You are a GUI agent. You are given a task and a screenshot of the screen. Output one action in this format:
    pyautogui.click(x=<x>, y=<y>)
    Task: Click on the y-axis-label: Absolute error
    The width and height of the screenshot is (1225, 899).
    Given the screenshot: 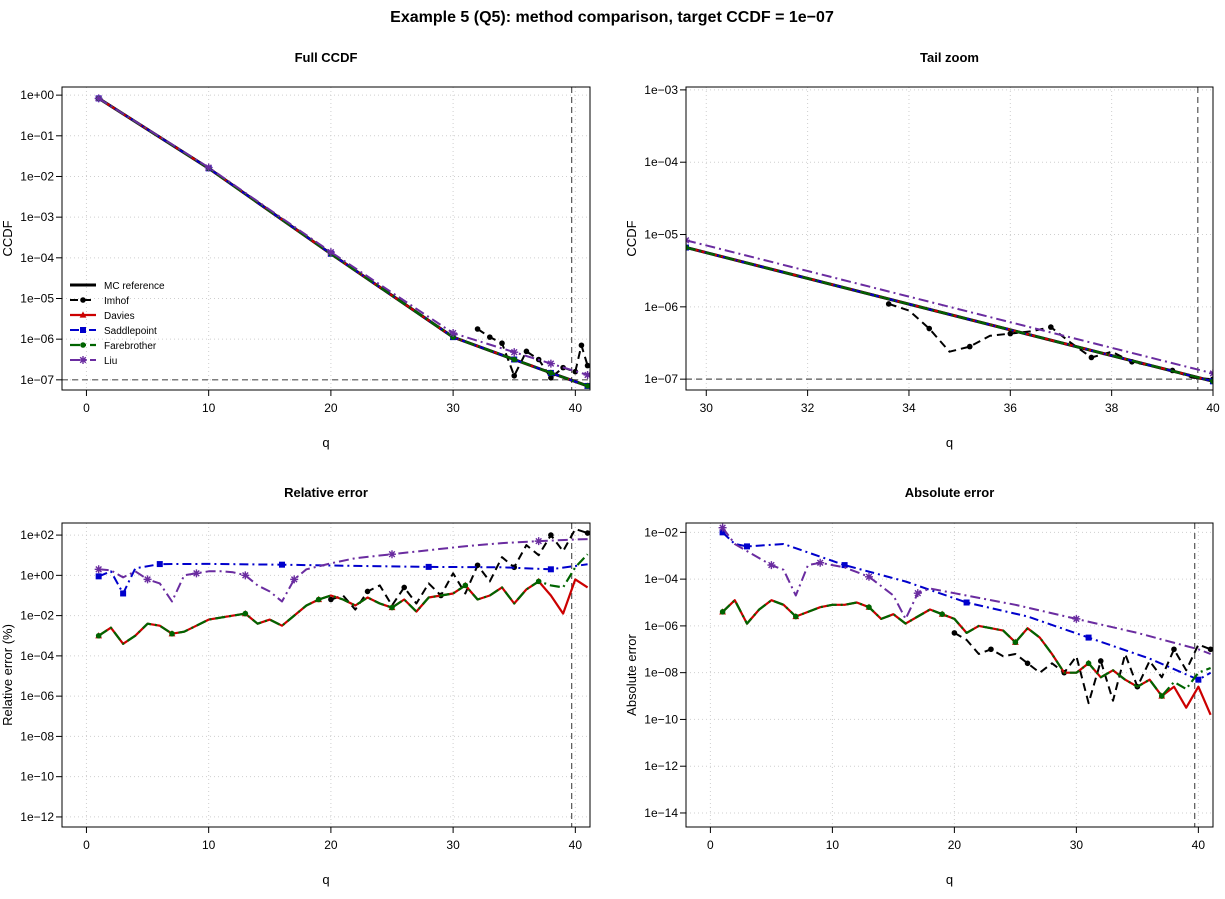 What is the action you would take?
    pyautogui.click(x=631, y=675)
    